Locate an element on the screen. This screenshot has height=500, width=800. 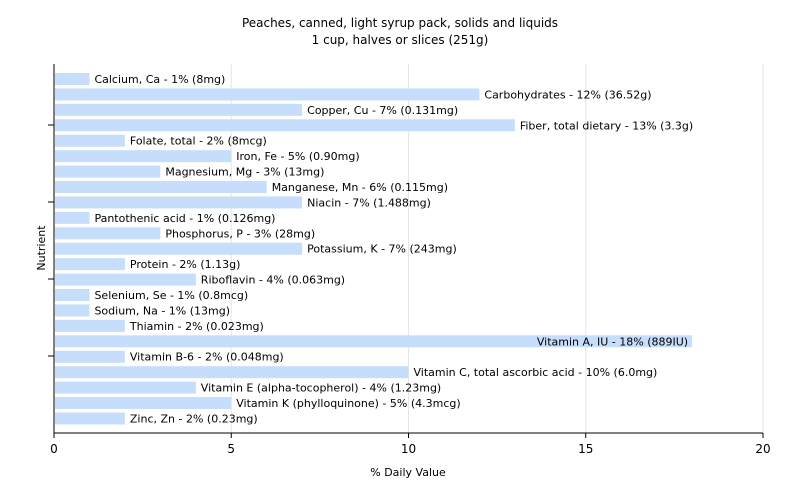
bar-label: Phosphorus, P - 3% (28mg) is located at coordinates (240, 233).